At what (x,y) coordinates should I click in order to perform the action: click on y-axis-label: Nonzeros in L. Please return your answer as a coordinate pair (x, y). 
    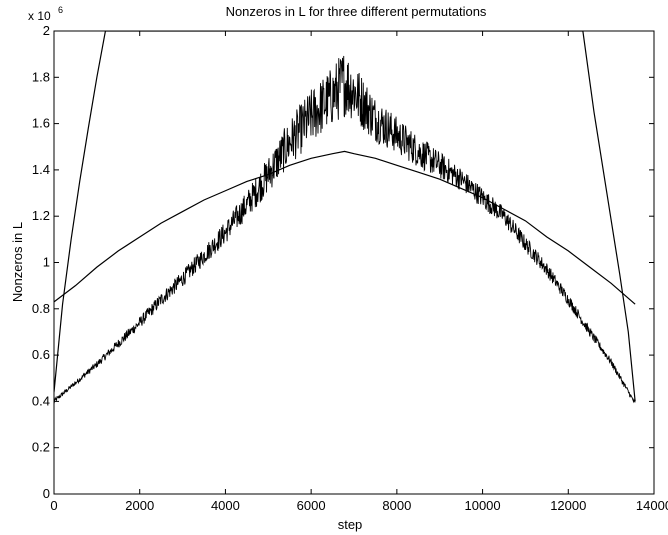
    Looking at the image, I should click on (17, 262).